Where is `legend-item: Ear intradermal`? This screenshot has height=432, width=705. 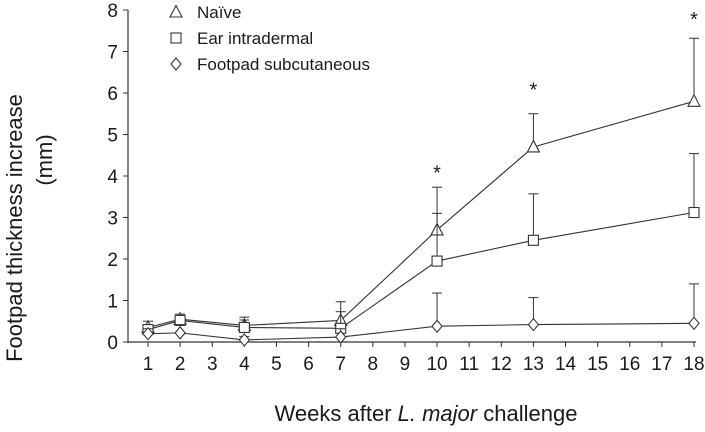
legend-item: Ear intradermal is located at coordinates (241, 38).